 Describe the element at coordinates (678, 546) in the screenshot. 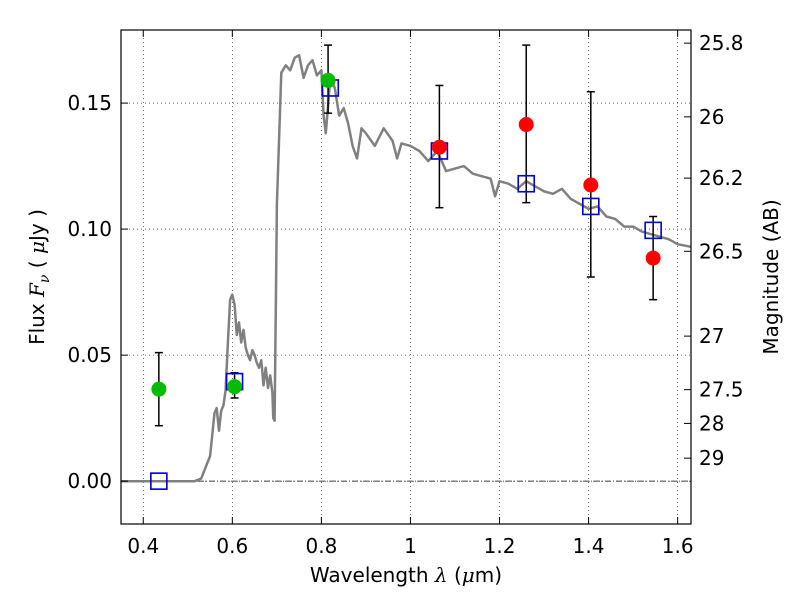

I see `x-tick-label: 1.6` at that location.